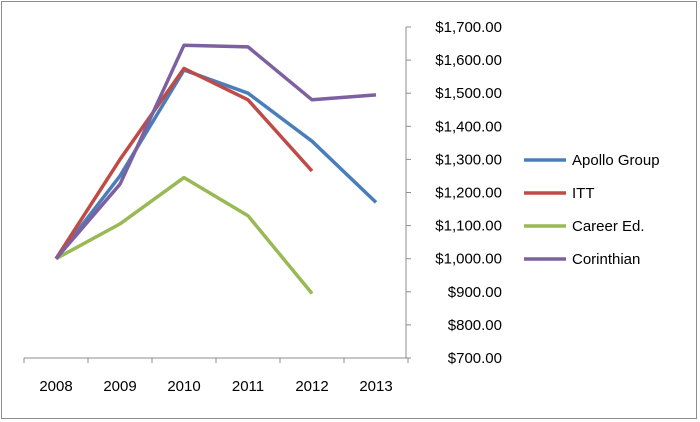  I want to click on legend: Apollo Group ITT Career Ed. Corinthian, so click(592, 210).